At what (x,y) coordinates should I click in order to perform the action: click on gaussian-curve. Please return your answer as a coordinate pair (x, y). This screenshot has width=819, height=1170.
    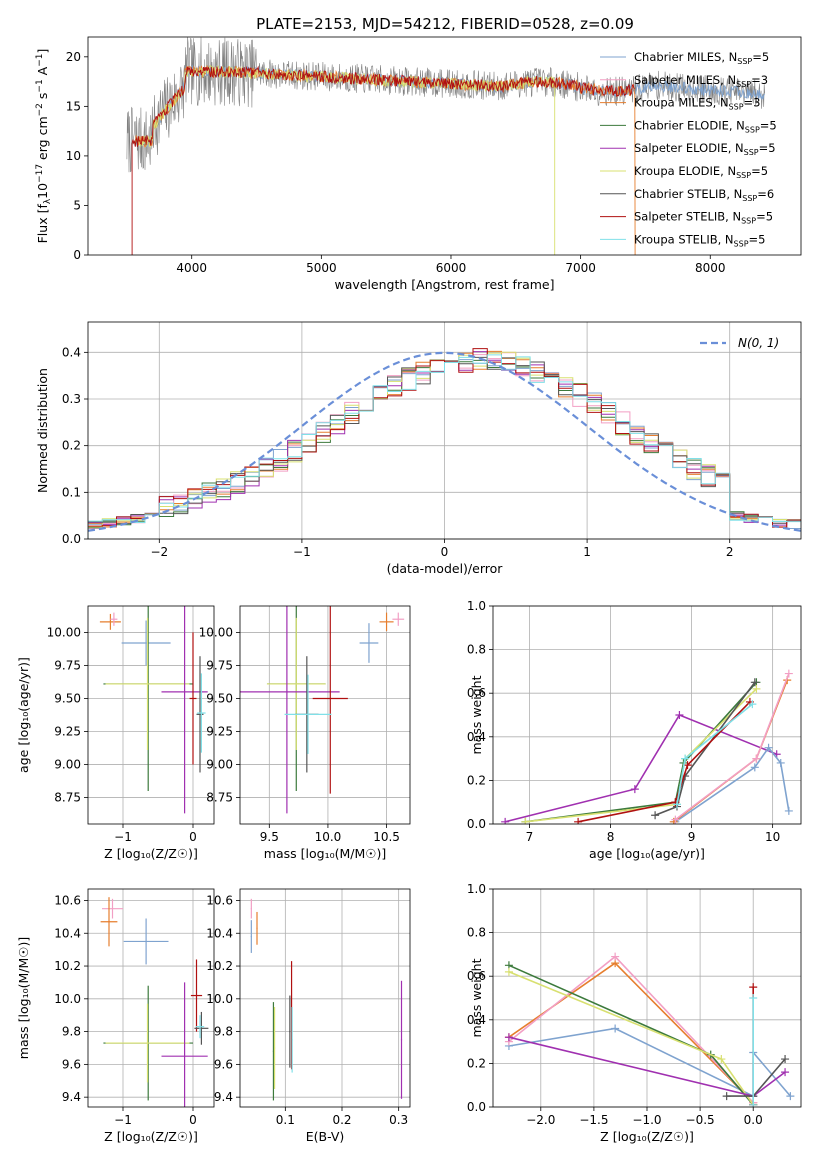
    Looking at the image, I should click on (444, 441).